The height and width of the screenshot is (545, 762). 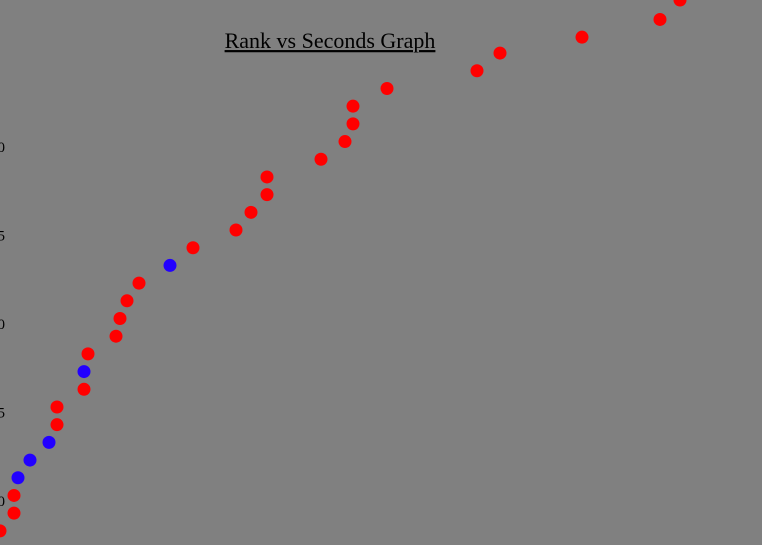 I want to click on chart-title: Rank vs Seconds Graph, so click(x=330, y=40).